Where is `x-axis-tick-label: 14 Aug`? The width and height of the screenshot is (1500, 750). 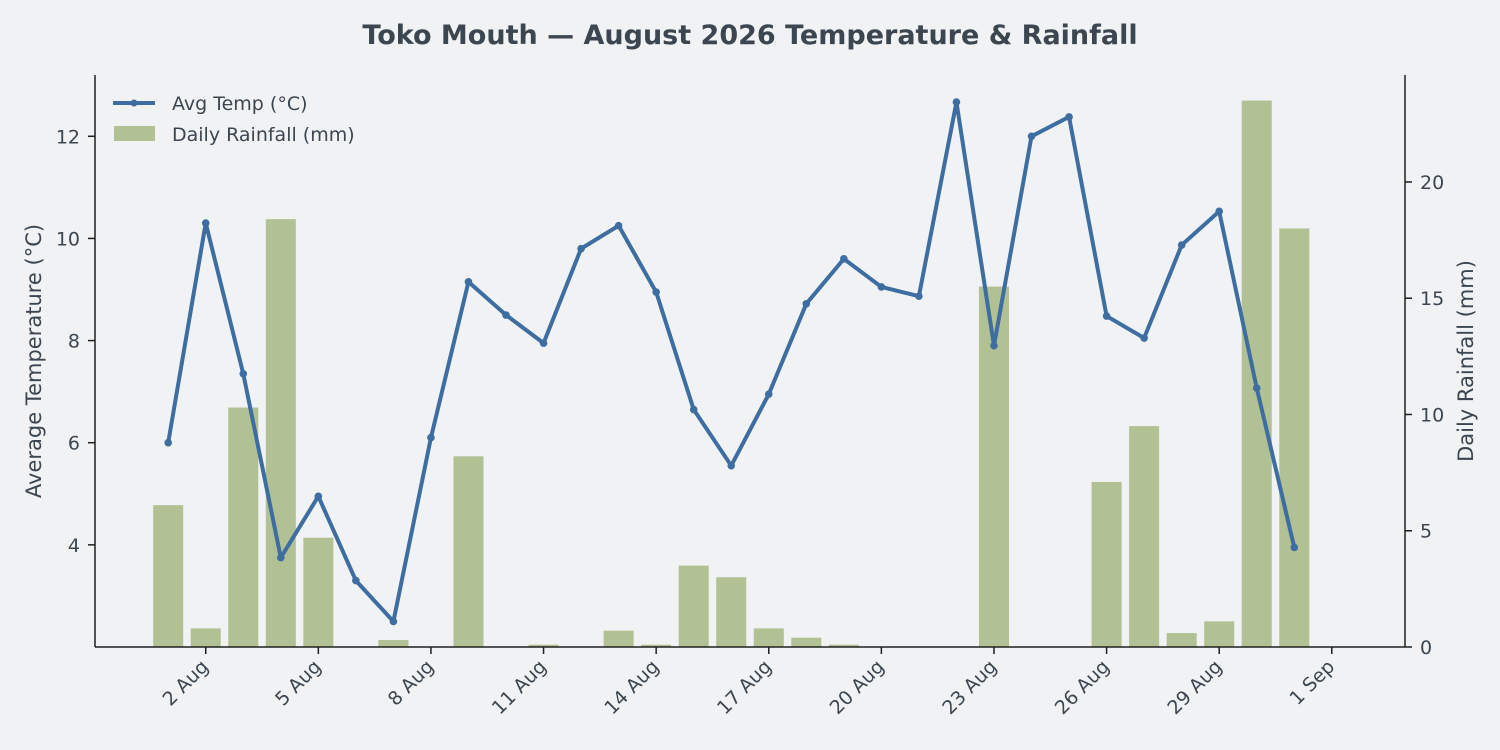
x-axis-tick-label: 14 Aug is located at coordinates (631, 687).